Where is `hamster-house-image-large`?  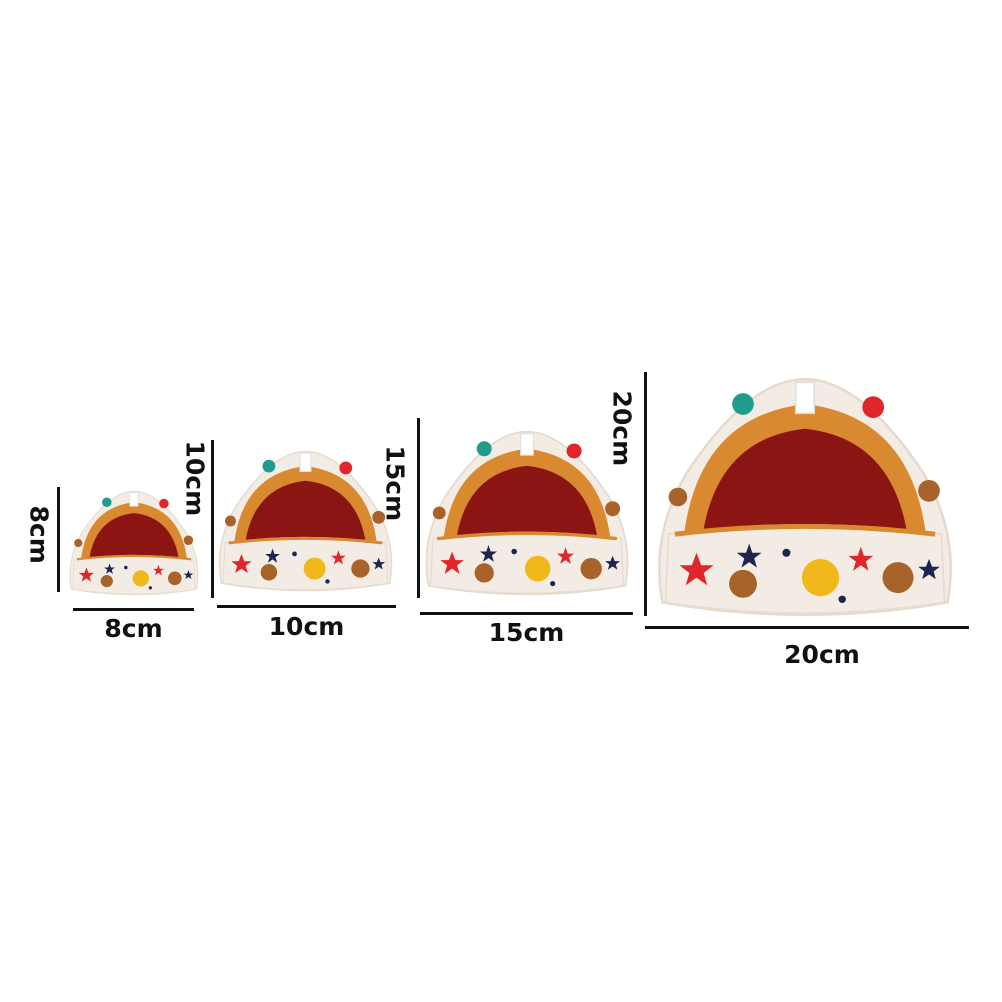
hamster-house-image-large is located at coordinates (527, 513).